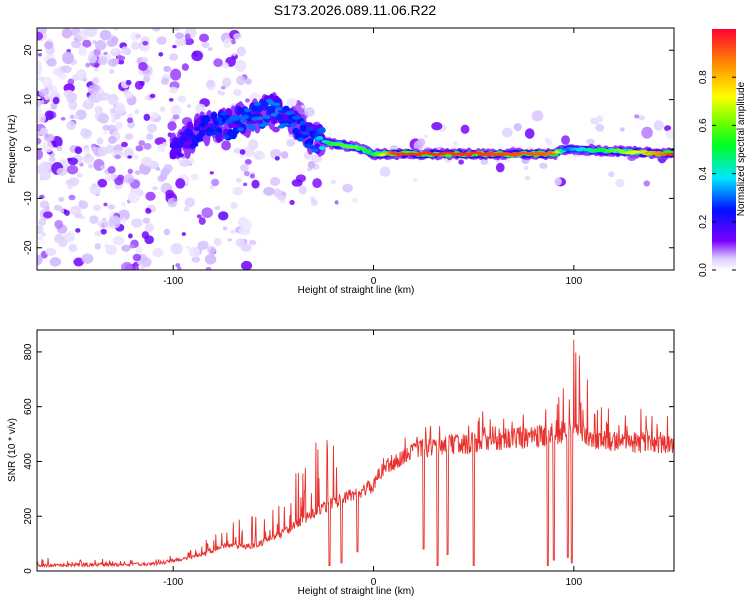  I want to click on spectrogram-x-tick-label: 0, so click(374, 281).